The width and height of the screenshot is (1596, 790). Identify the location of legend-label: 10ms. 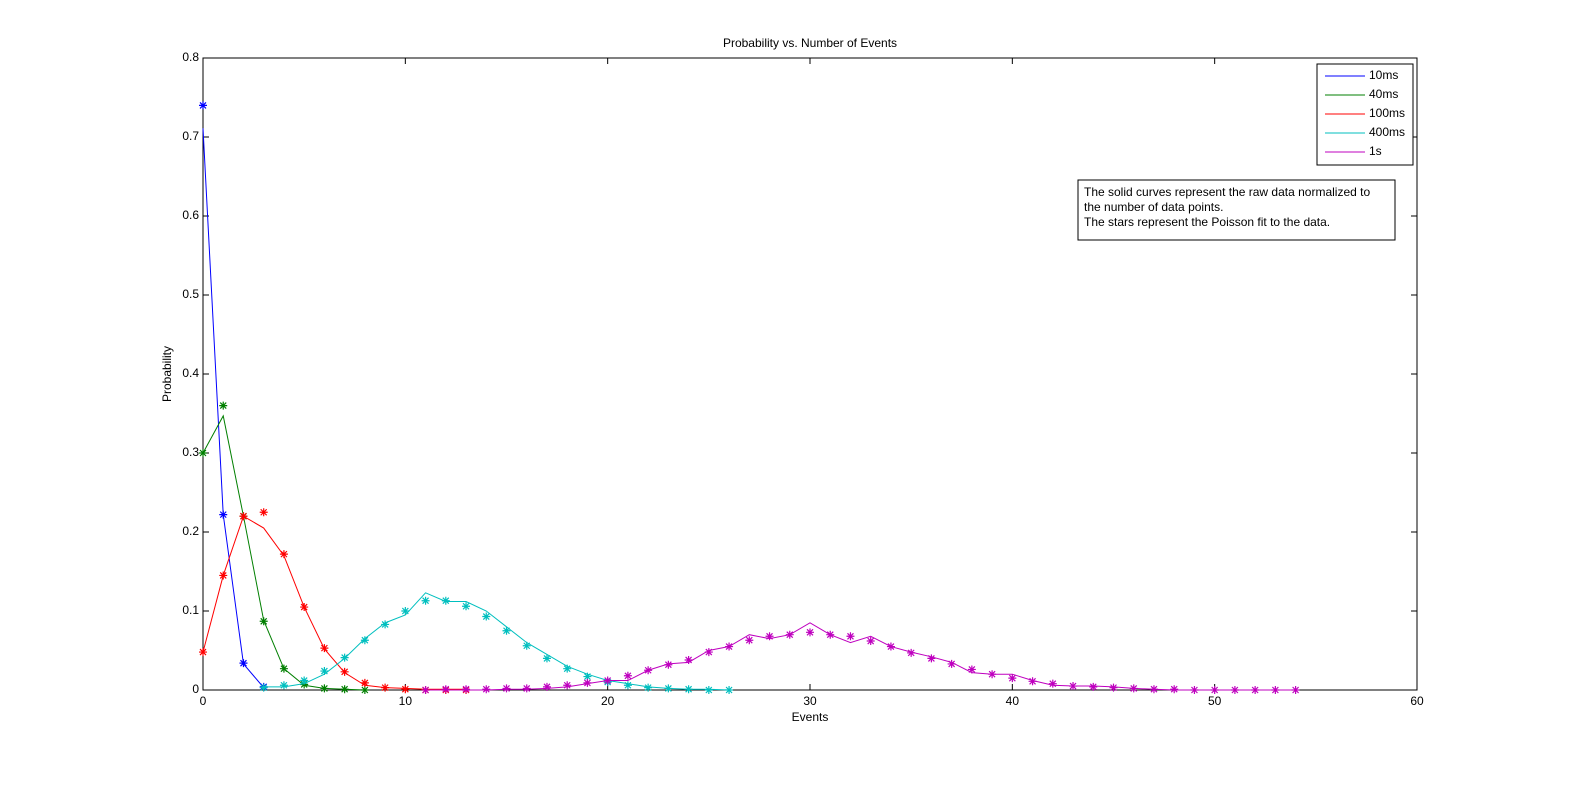
(1383, 75).